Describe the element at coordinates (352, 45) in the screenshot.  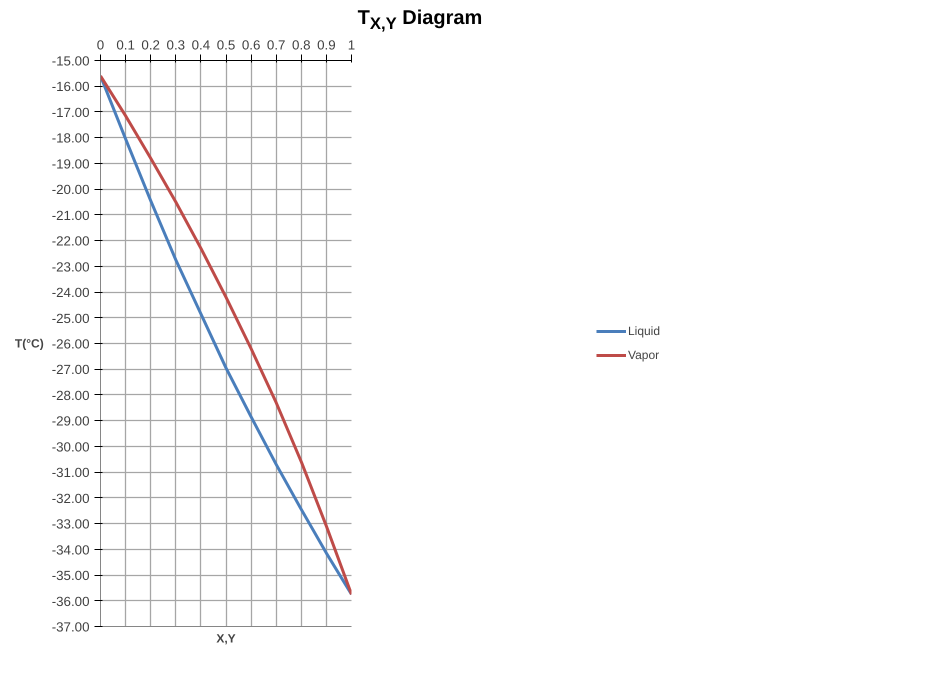
I see `x-tick-label: 1` at that location.